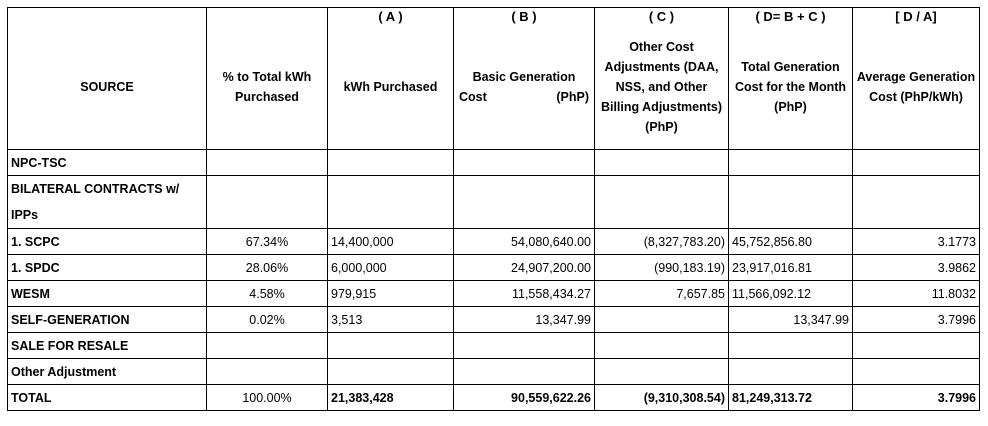  Describe the element at coordinates (524, 78) in the screenshot. I see `header-basic-generation-cost: ( B ) Basic Generation Cost (PhP)` at that location.